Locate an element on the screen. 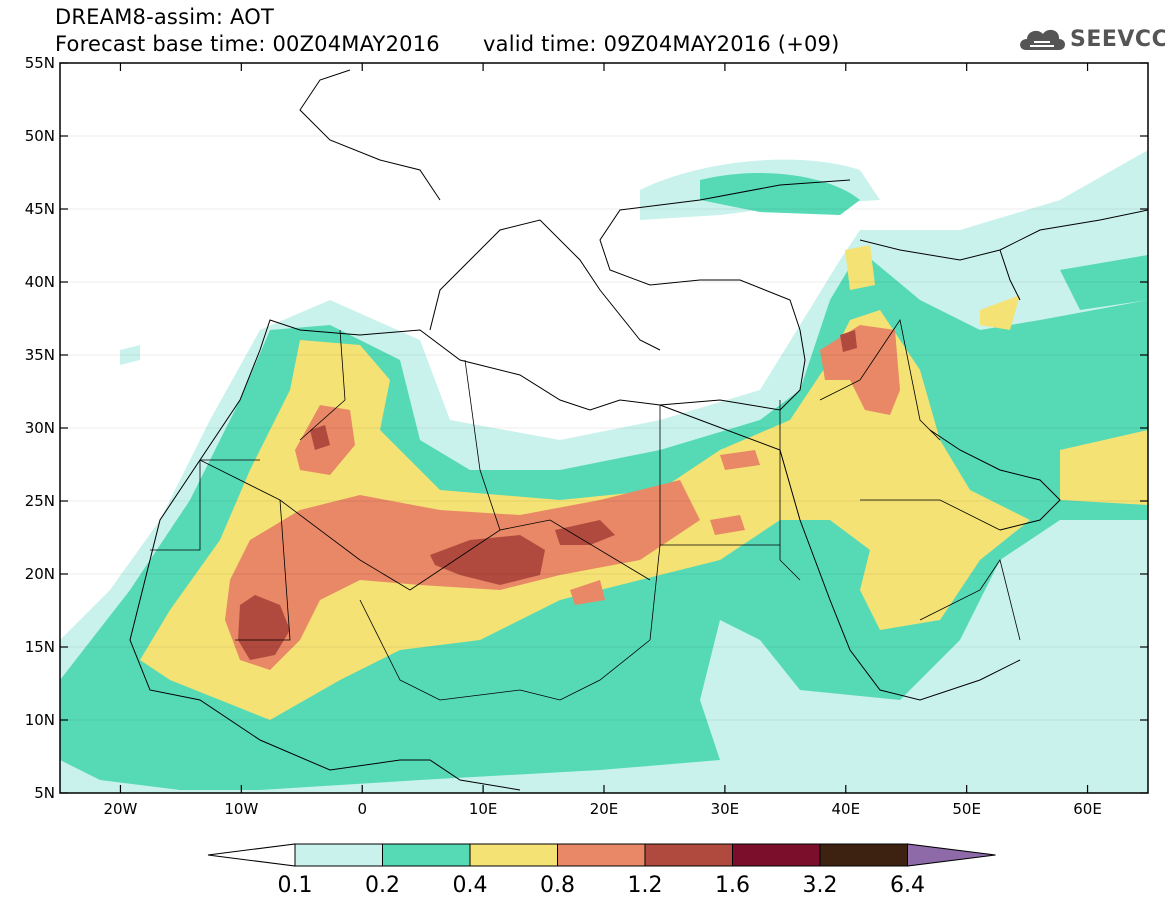  colorbar-label: 3.2 is located at coordinates (820, 885).